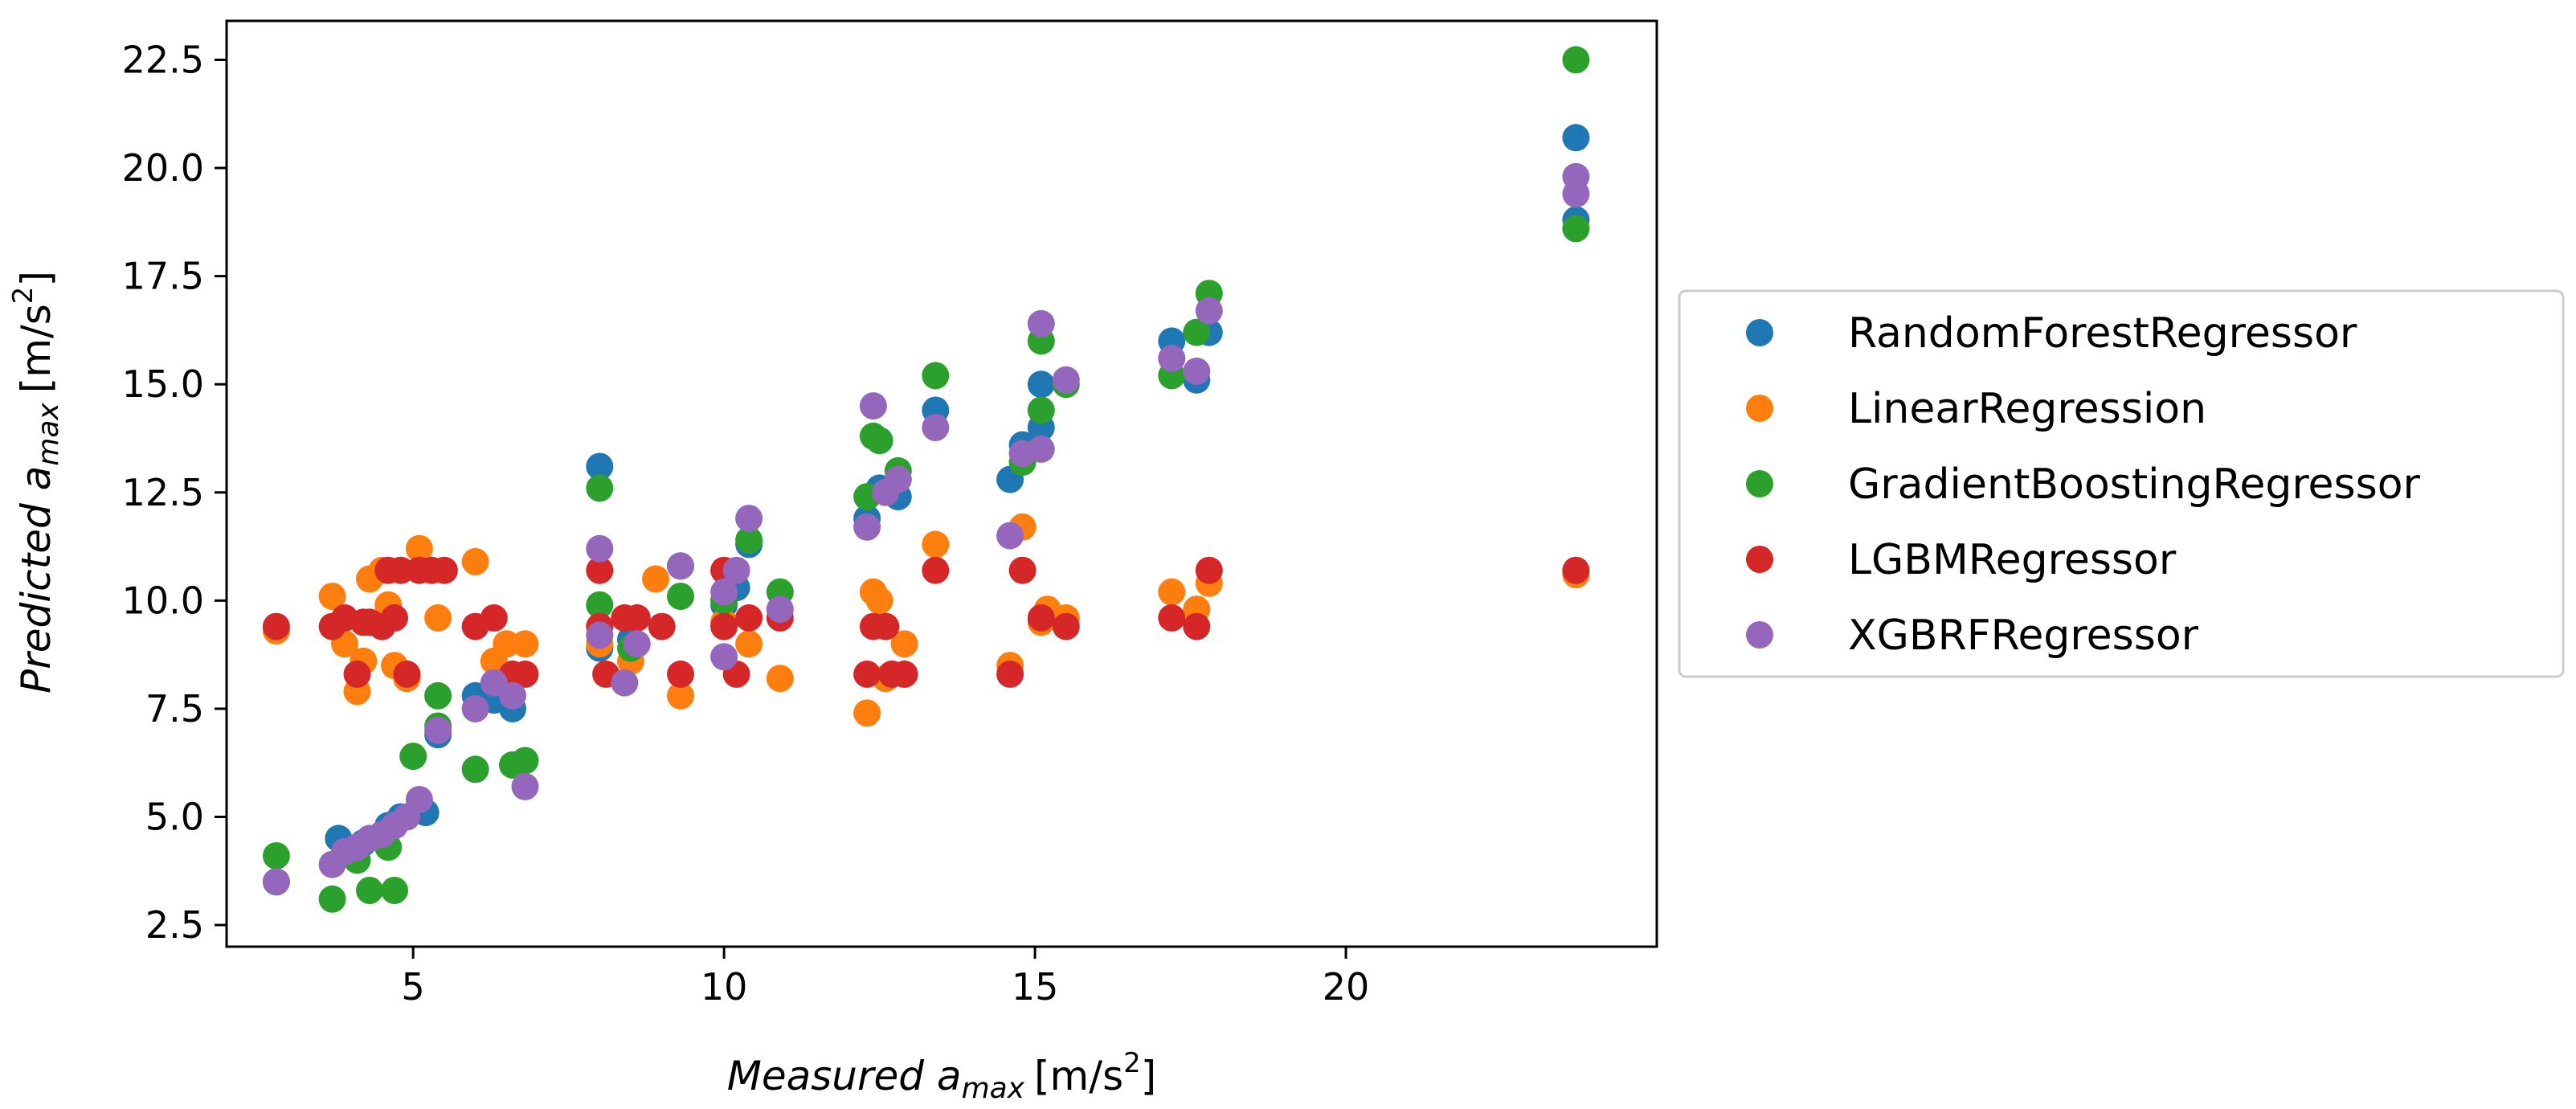 The width and height of the screenshot is (2576, 1109). I want to click on x-axis-label-close: ], so click(1149, 1076).